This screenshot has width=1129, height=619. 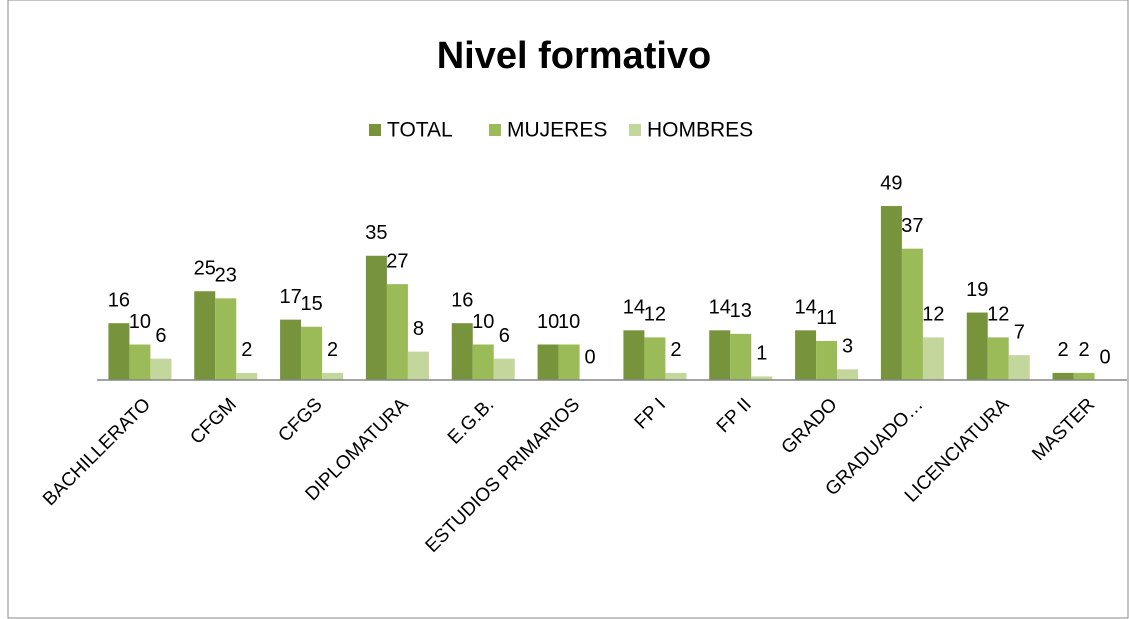 What do you see at coordinates (557, 130) in the screenshot?
I see `legend-label: MUJERES` at bounding box center [557, 130].